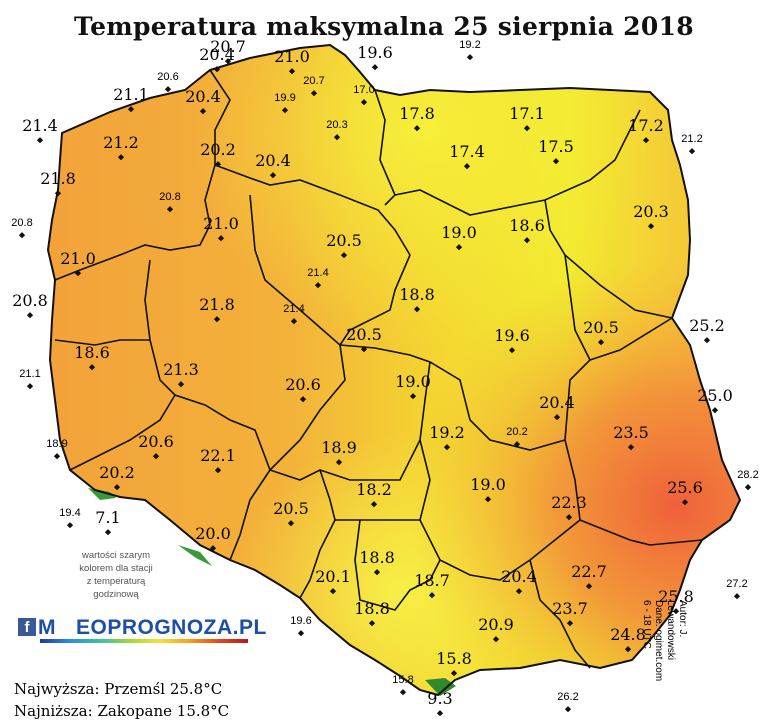  Describe the element at coordinates (181, 369) in the screenshot. I see `station-value: 21.3` at that location.